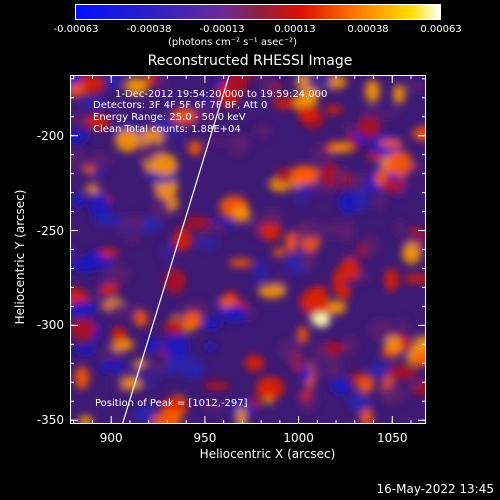 The width and height of the screenshot is (500, 500). What do you see at coordinates (111, 438) in the screenshot?
I see `x-tick-label: 900` at bounding box center [111, 438].